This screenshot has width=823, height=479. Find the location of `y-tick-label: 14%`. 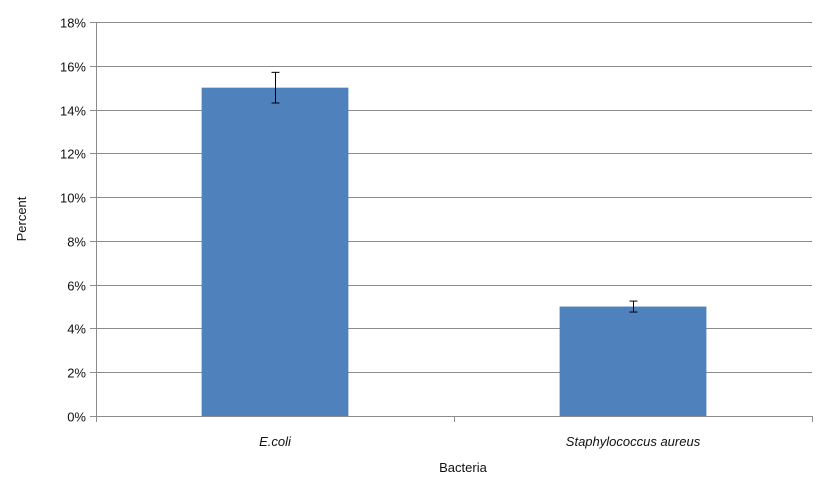

y-tick-label: 14% is located at coordinates (73, 111).